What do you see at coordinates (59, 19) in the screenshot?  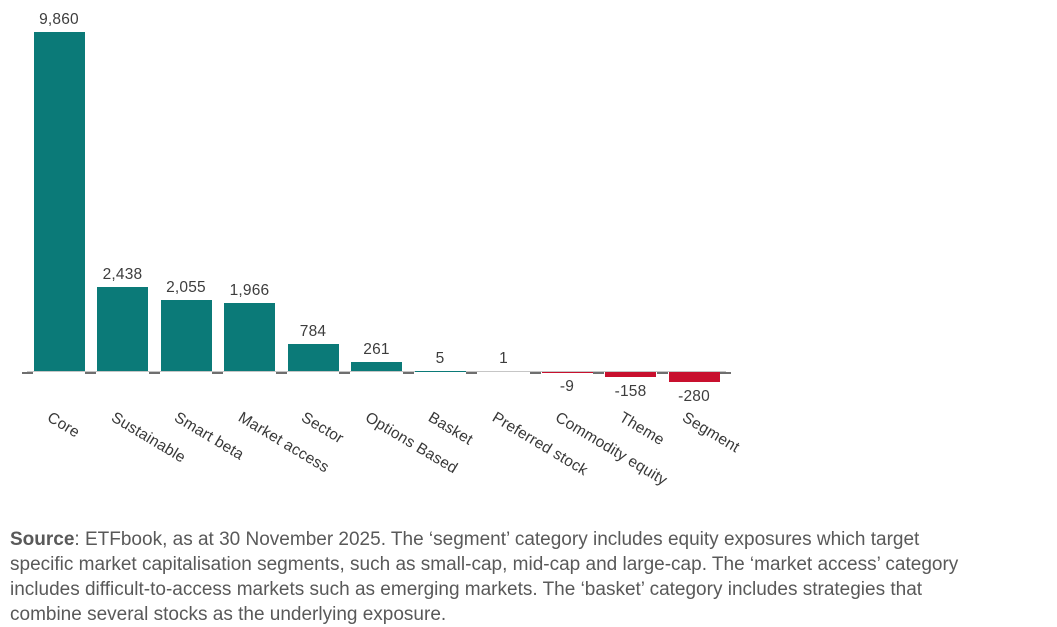 I see `value-label-core: 9,860` at bounding box center [59, 19].